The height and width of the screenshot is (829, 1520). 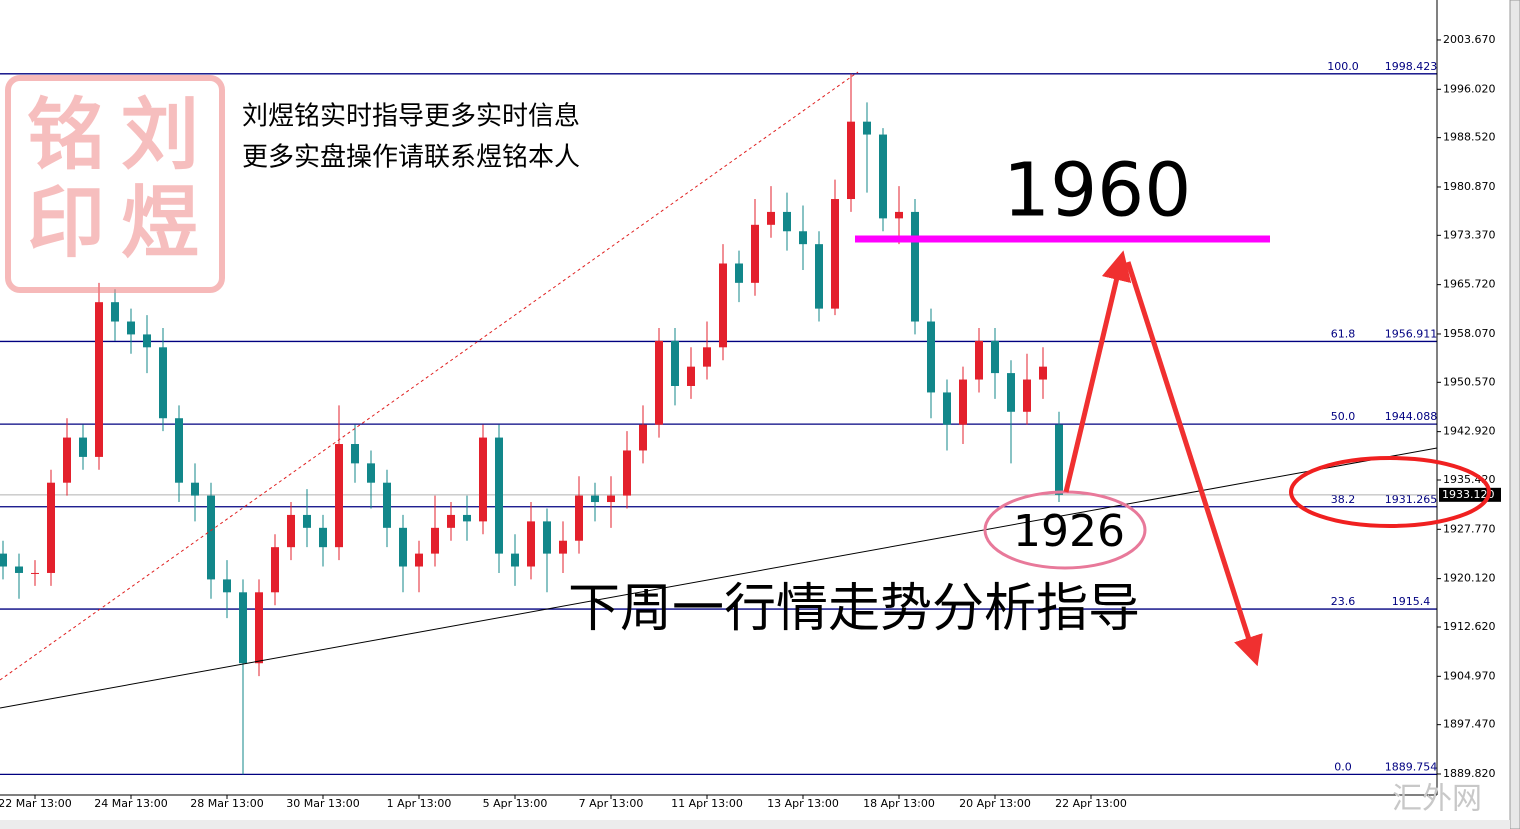 What do you see at coordinates (1469, 528) in the screenshot?
I see `y-tick-label: 1927.770` at bounding box center [1469, 528].